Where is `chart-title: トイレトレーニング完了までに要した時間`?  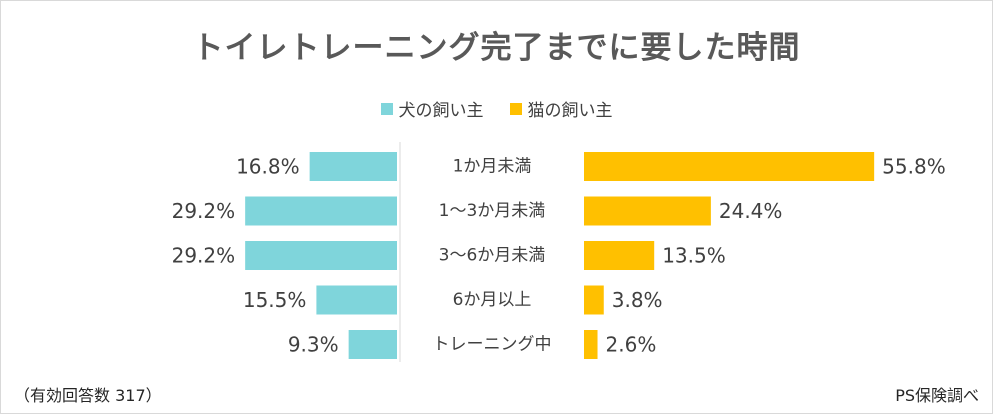 chart-title: トイレトレーニング完了までに要した時間 is located at coordinates (496, 48).